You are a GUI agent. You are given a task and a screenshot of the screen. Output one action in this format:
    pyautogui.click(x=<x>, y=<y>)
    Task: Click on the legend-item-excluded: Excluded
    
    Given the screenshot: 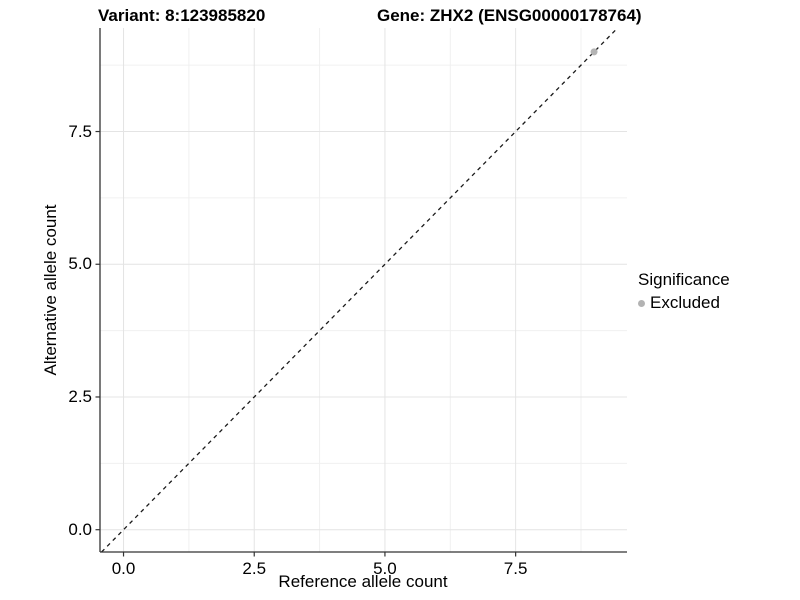 What is the action you would take?
    pyautogui.click(x=684, y=303)
    